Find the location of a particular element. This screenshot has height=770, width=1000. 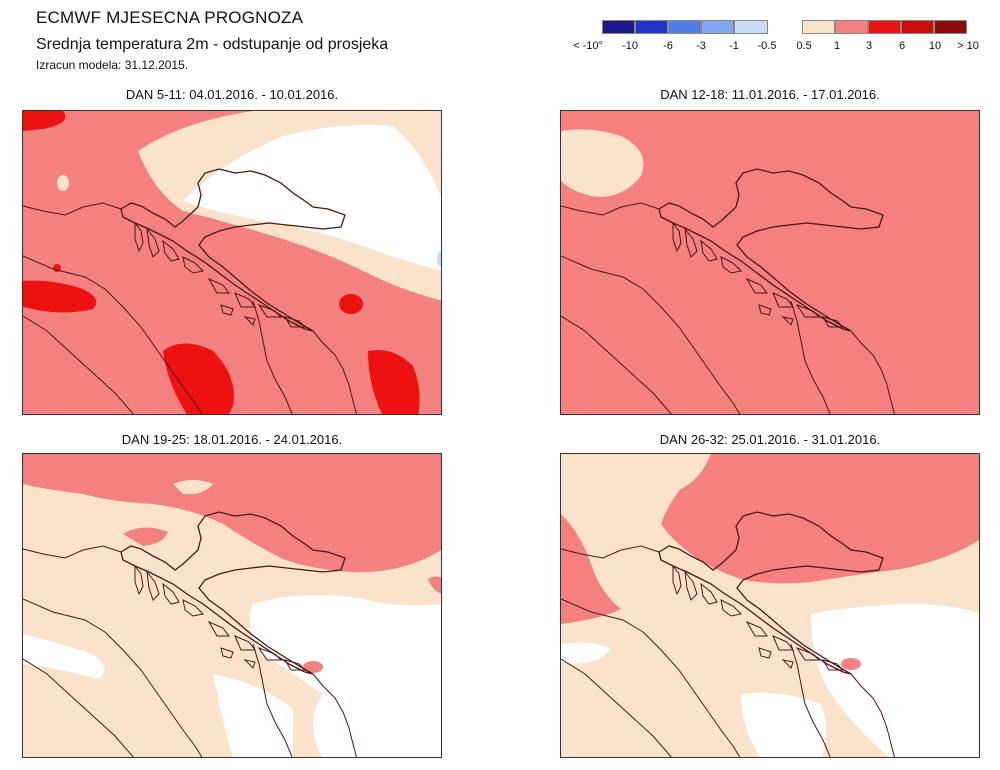

panel-title: DAN 12-18: 11.01.2016. - 17.01.2016. is located at coordinates (770, 94).